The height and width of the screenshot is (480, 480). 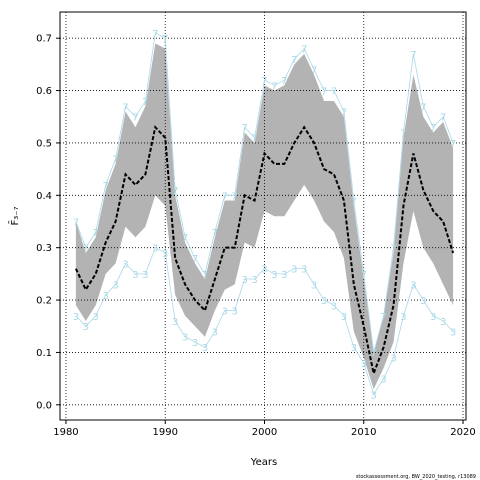 What do you see at coordinates (164, 432) in the screenshot?
I see `x-tick-label: 1990` at bounding box center [164, 432].